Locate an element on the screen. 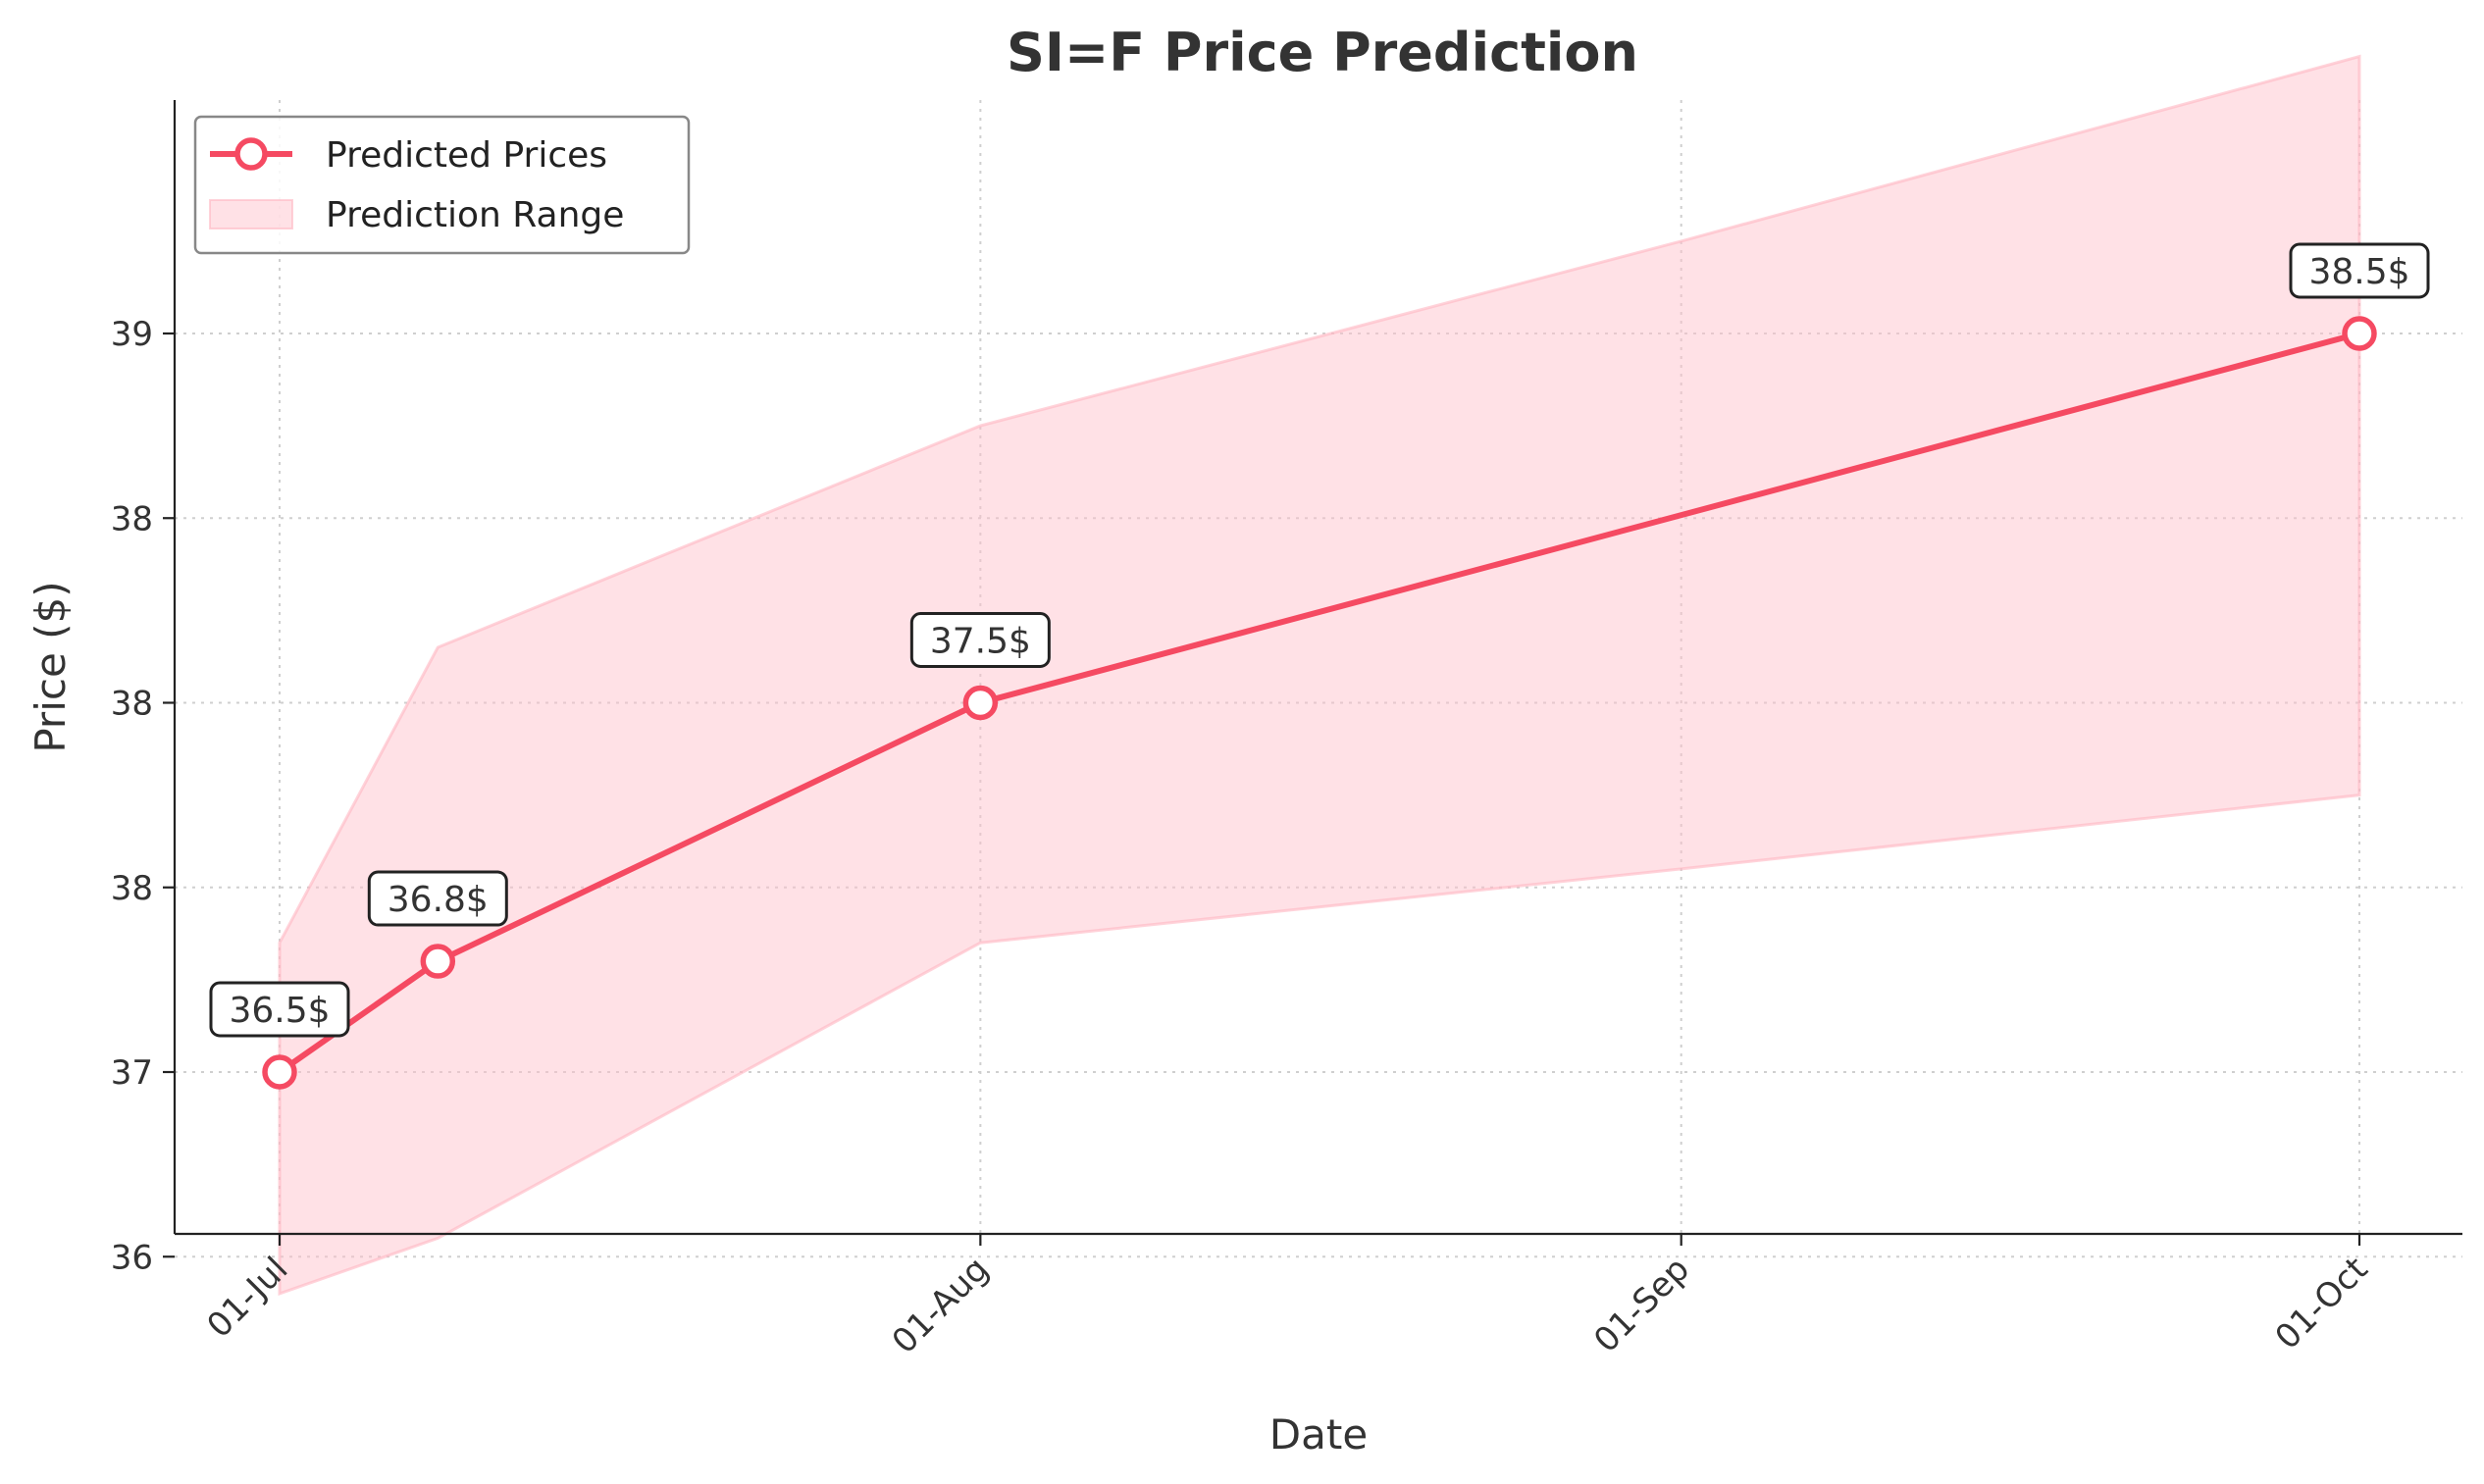 The image size is (2484, 1484). data-label: 36.8$ is located at coordinates (438, 898).